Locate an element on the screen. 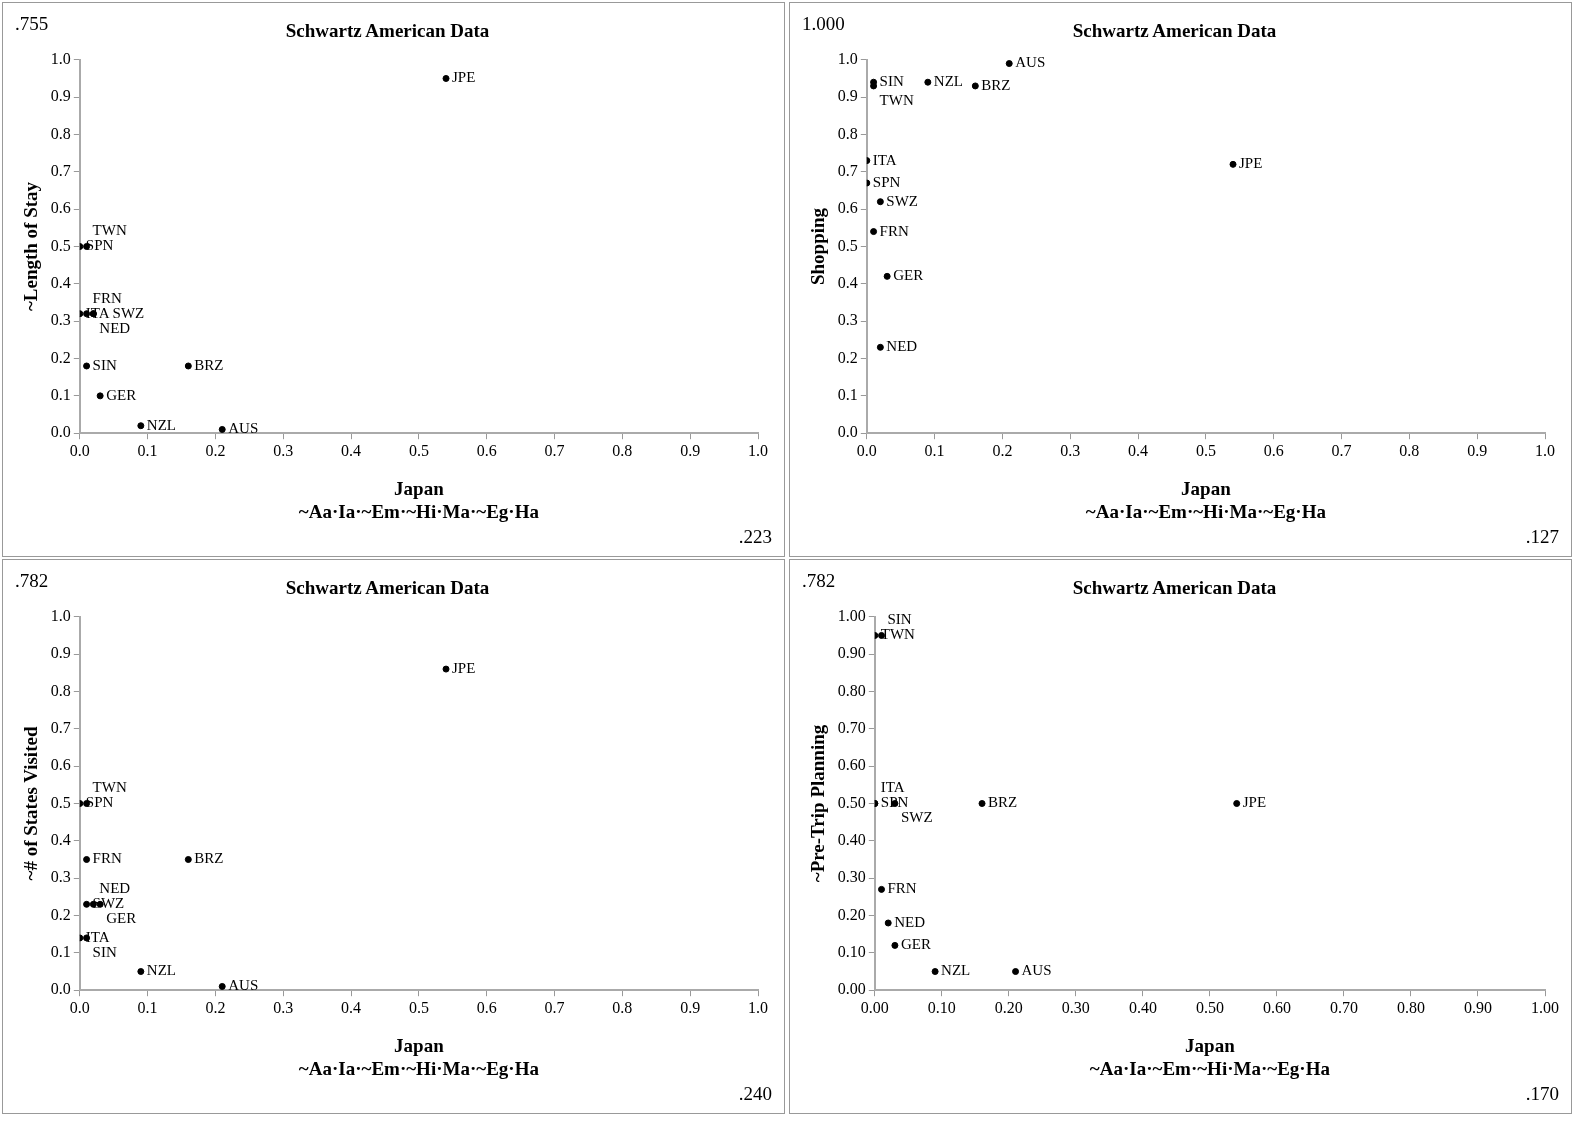 The image size is (1575, 1123). text: .755 is located at coordinates (32, 24).